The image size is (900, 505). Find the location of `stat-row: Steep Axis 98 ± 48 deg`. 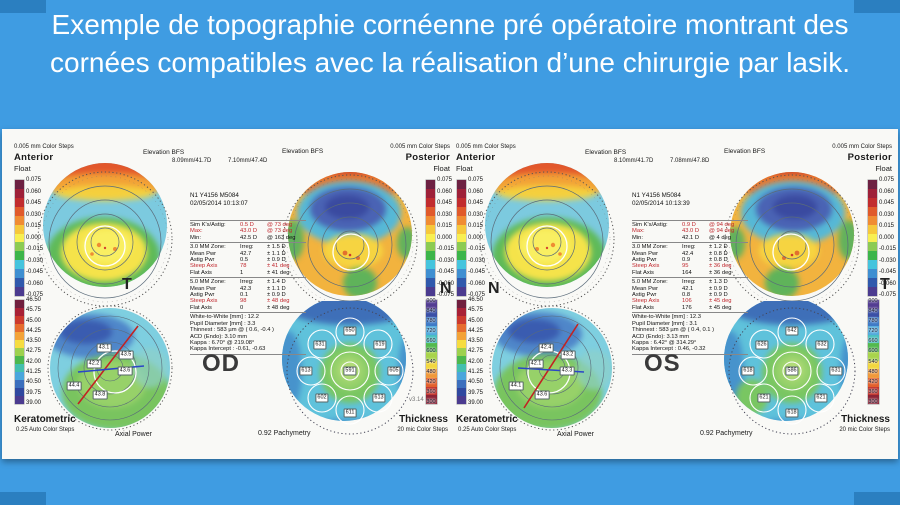

stat-row: Steep Axis 98 ± 48 deg is located at coordinates (240, 301).